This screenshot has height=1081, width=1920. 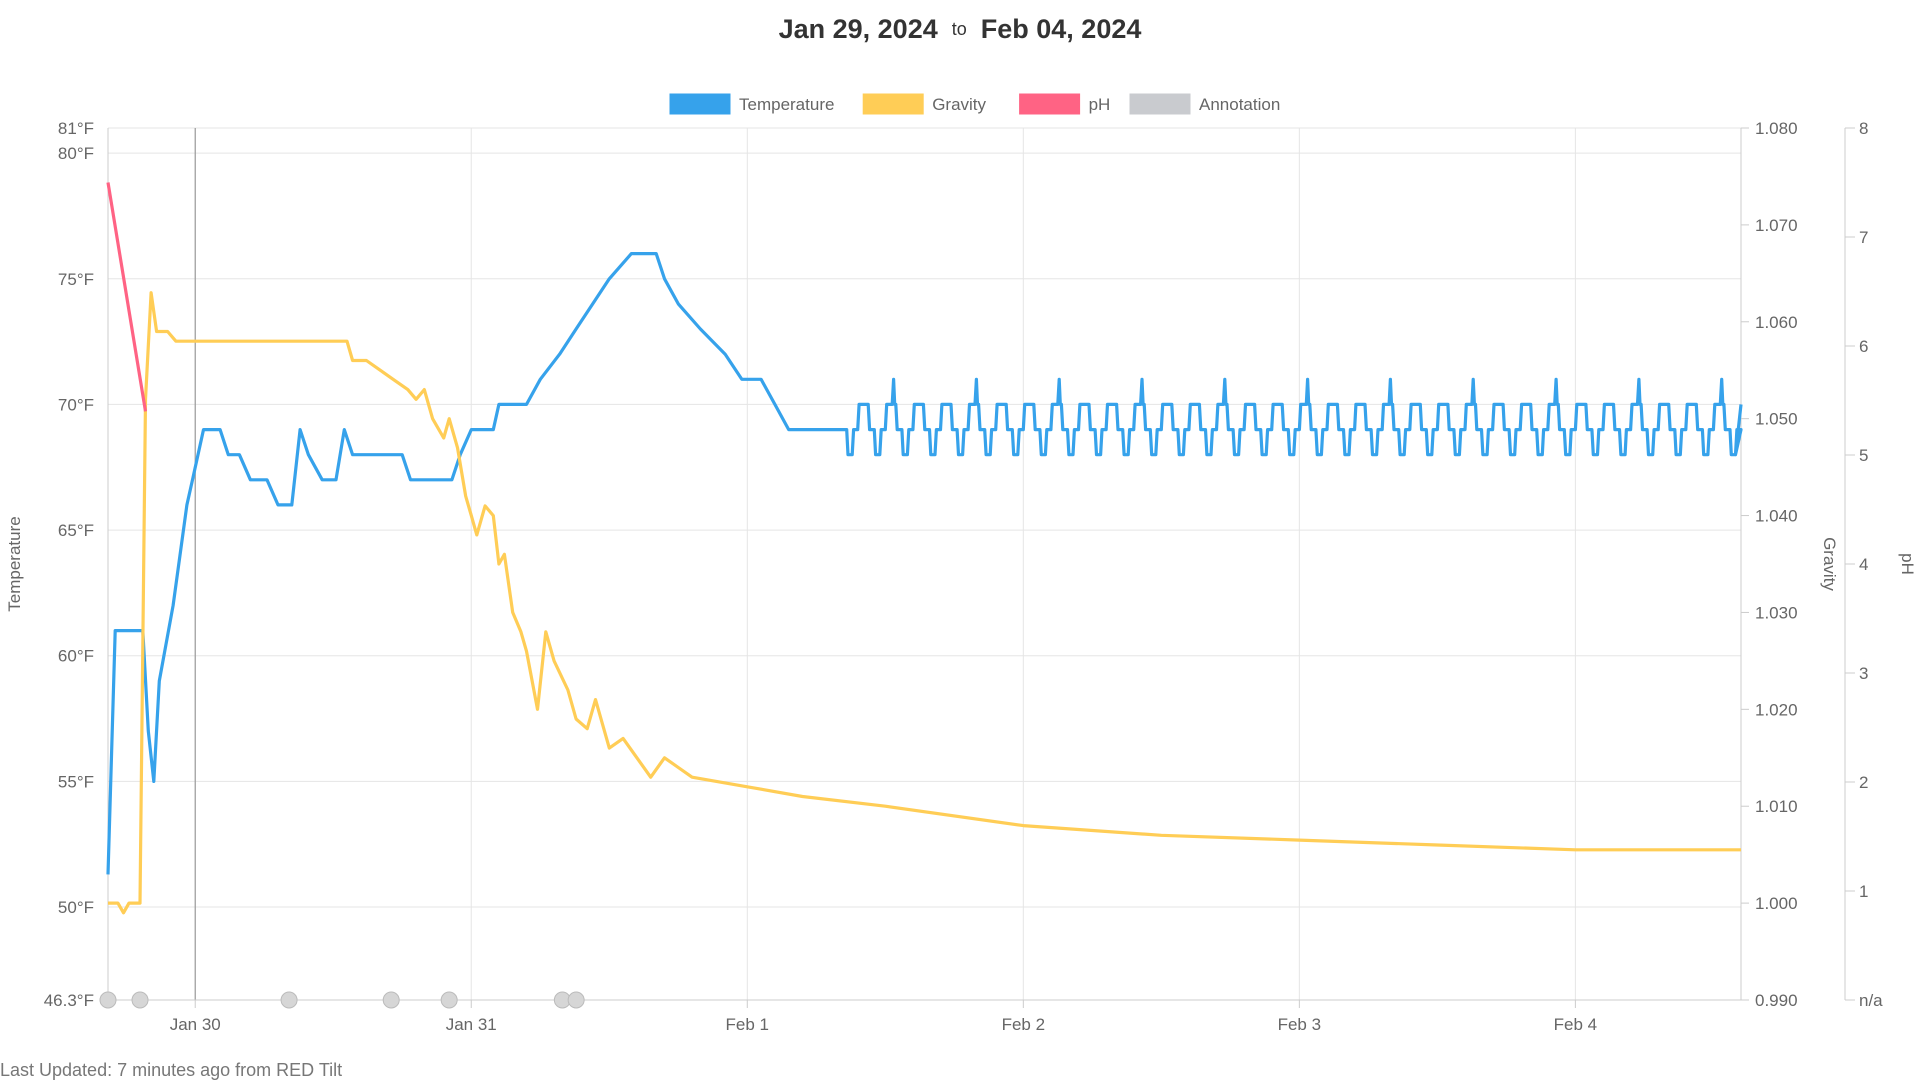 What do you see at coordinates (1776, 225) in the screenshot?
I see `gravity-tick-label: 1.070` at bounding box center [1776, 225].